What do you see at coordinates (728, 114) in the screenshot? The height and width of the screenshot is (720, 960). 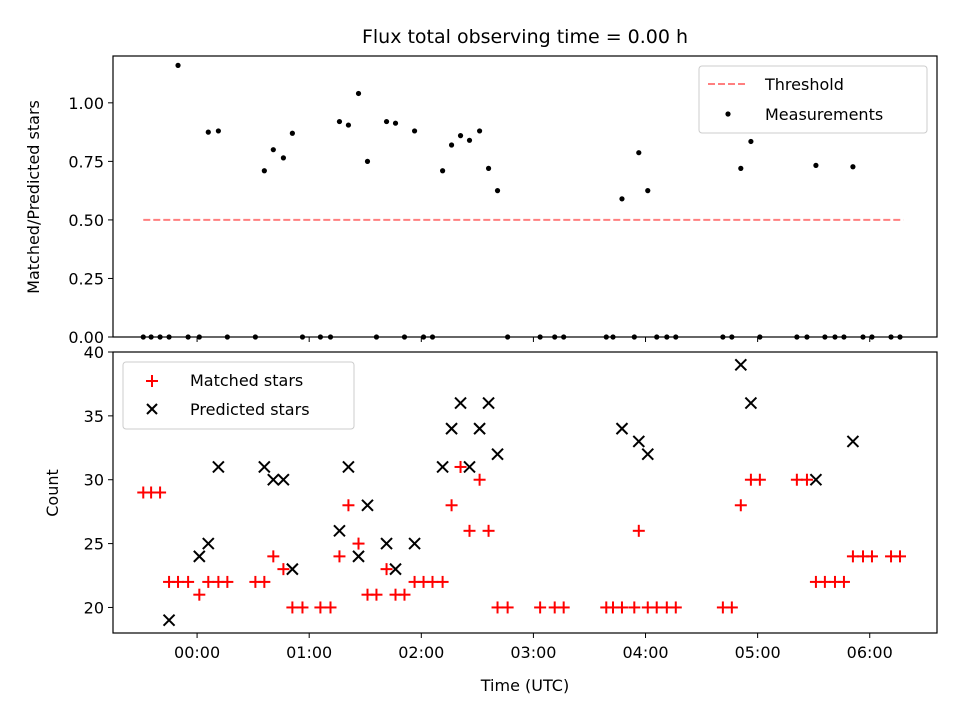 I see `legend-measurements-swatch` at bounding box center [728, 114].